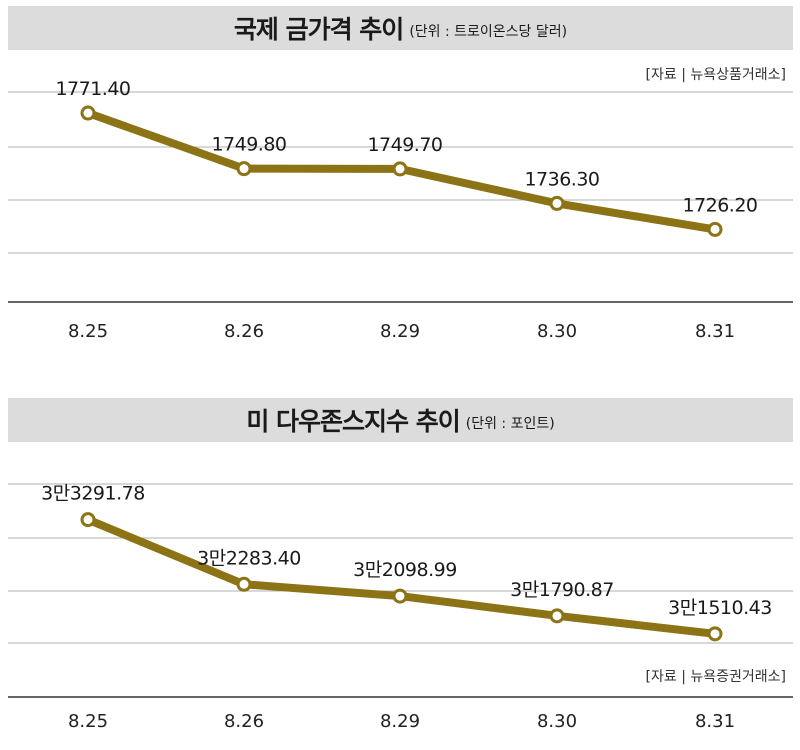  What do you see at coordinates (92, 89) in the screenshot?
I see `gold-data-label: 1771.40` at bounding box center [92, 89].